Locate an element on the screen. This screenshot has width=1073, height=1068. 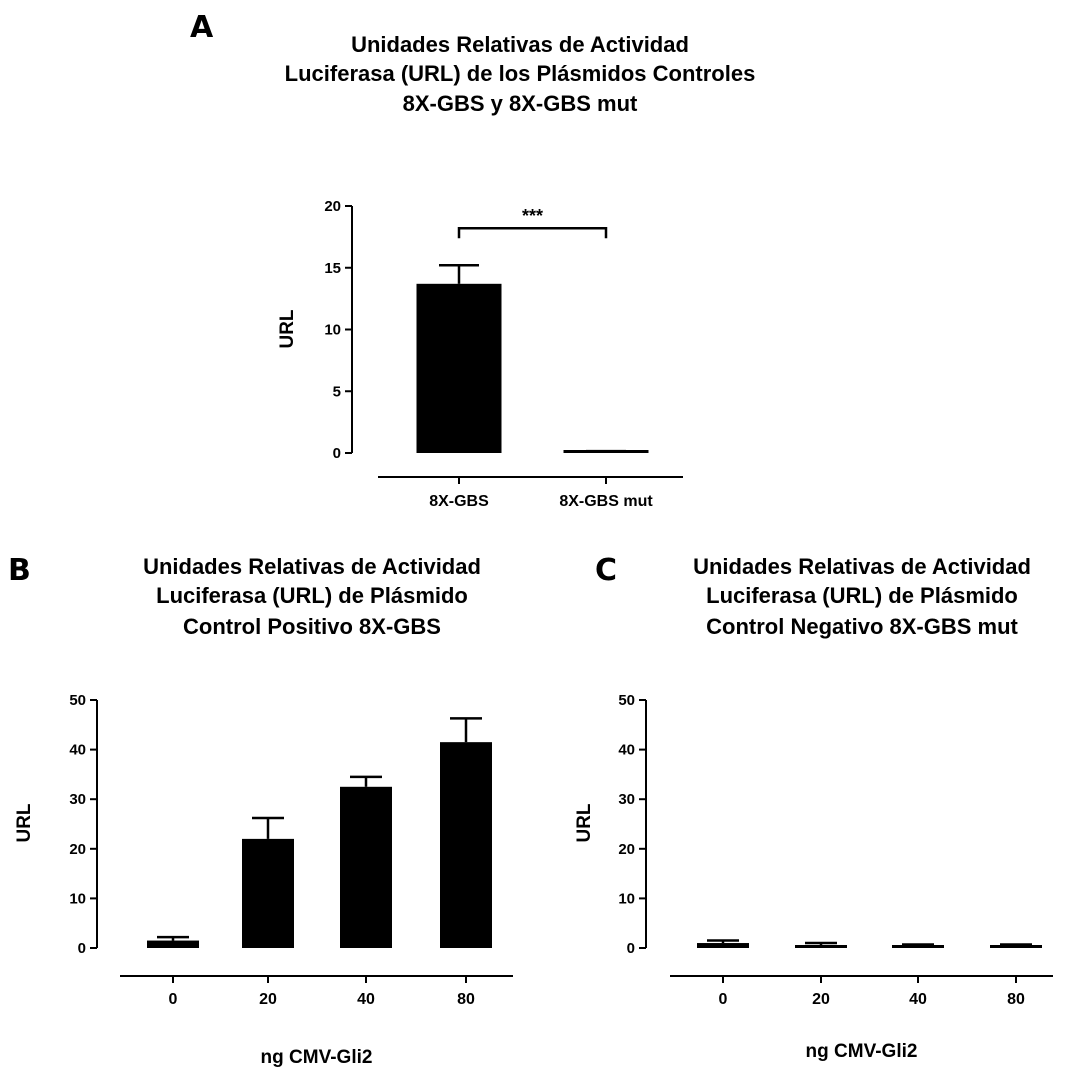
y-tick-label: 5 is located at coordinates (337, 391).